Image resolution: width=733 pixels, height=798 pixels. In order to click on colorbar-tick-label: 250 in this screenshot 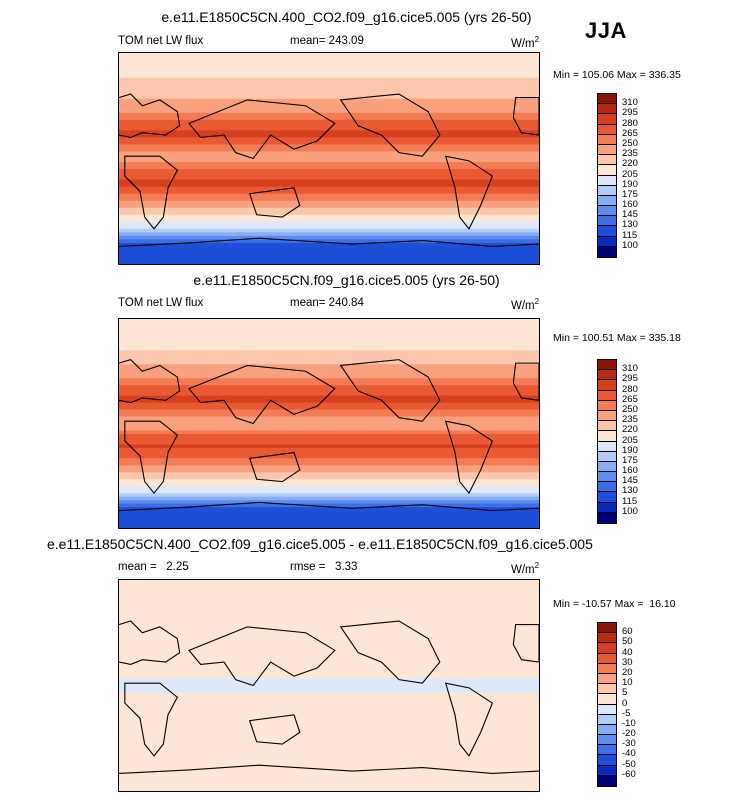, I will do `click(630, 409)`.